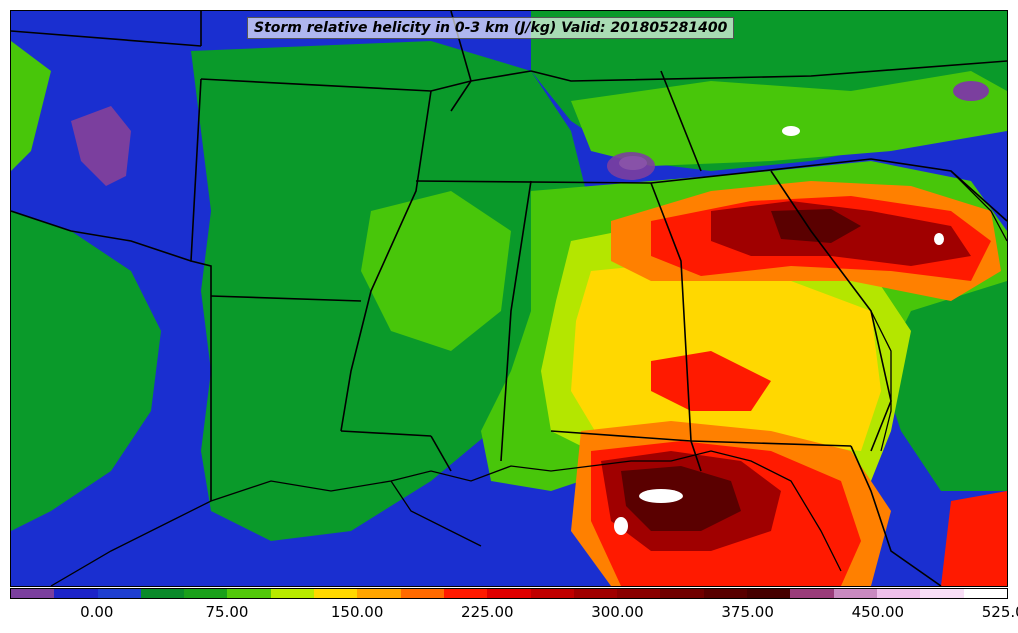  I want to click on field-purple-east, so click(971, 91).